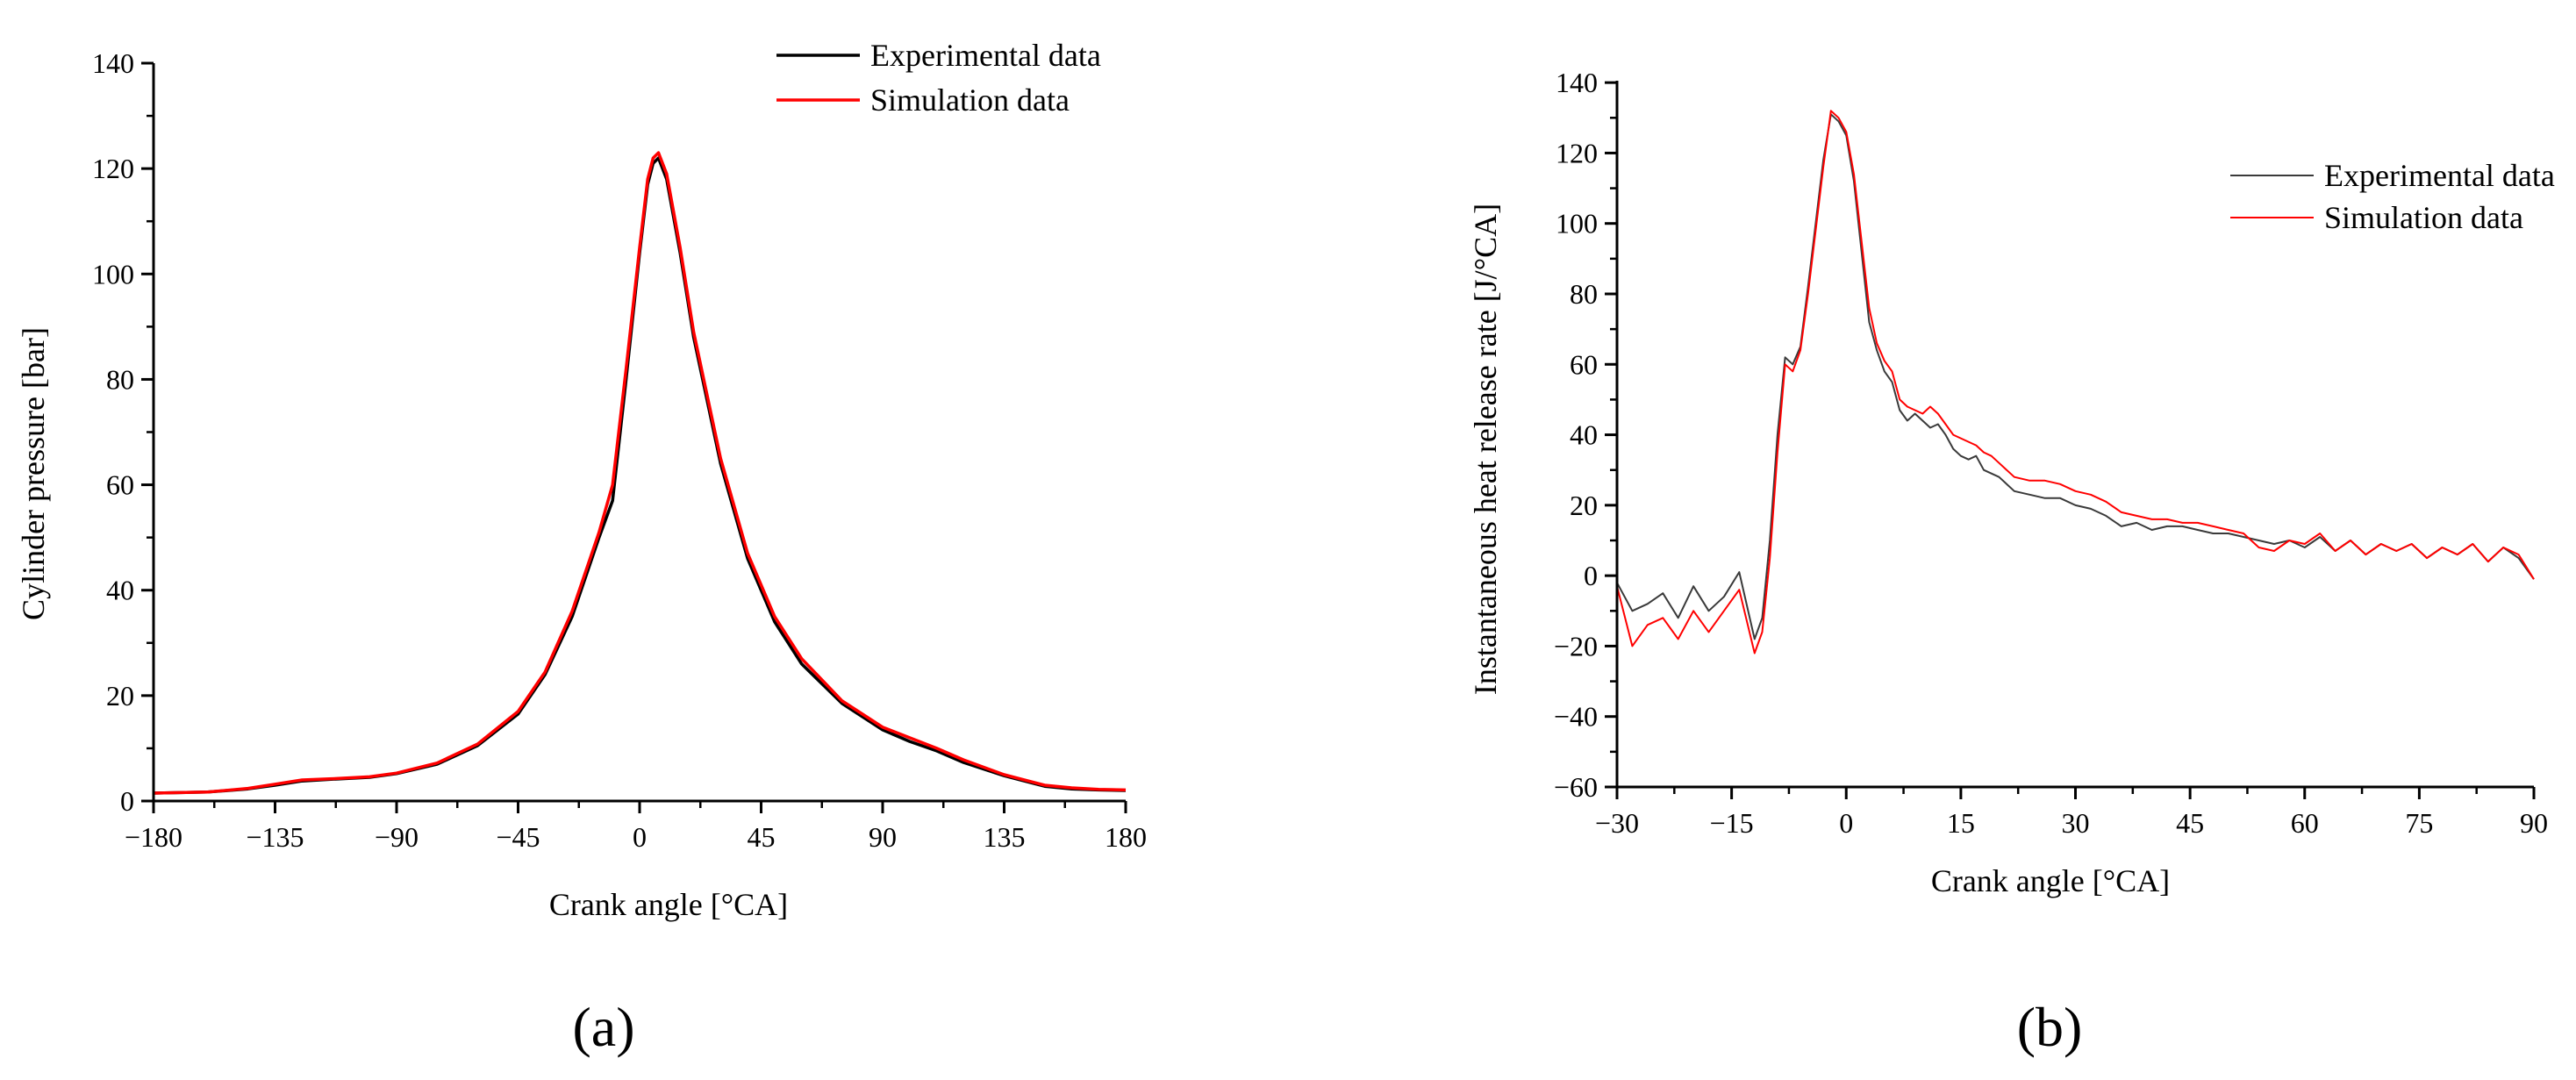 The width and height of the screenshot is (2576, 1080). I want to click on x-tick-label: −180, so click(153, 837).